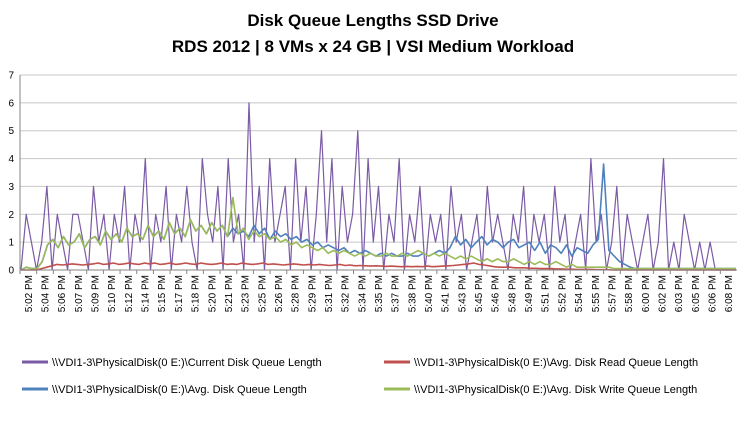 The width and height of the screenshot is (747, 432). Describe the element at coordinates (11, 187) in the screenshot. I see `y-tick-label: 3` at that location.